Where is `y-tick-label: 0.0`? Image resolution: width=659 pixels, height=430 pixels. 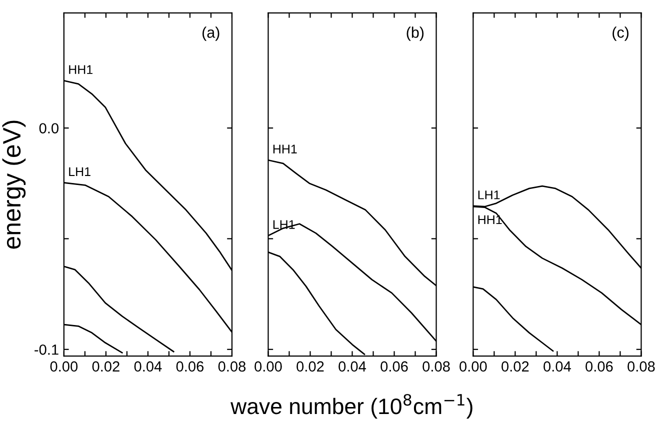 y-tick-label: 0.0 is located at coordinates (48, 128).